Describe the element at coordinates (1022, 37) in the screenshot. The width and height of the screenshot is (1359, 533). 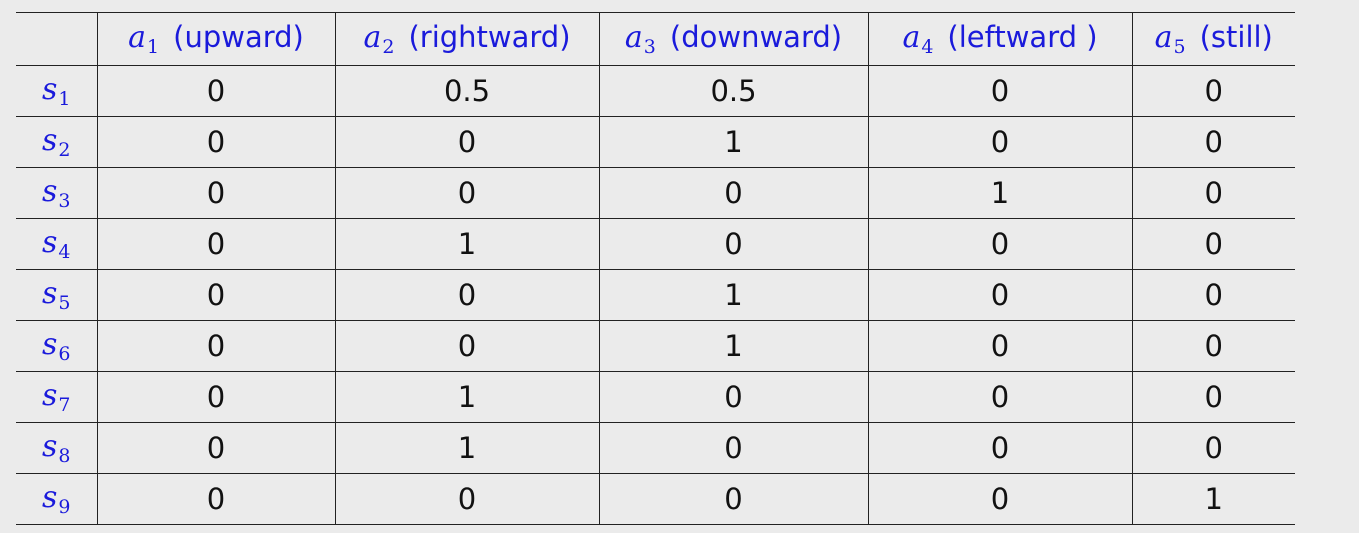
I see `action-label: (leftward )` at that location.